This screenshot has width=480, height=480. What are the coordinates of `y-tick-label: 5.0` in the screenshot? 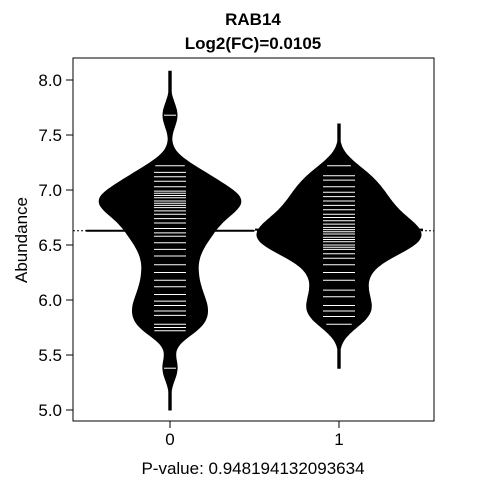 It's located at (50, 410).